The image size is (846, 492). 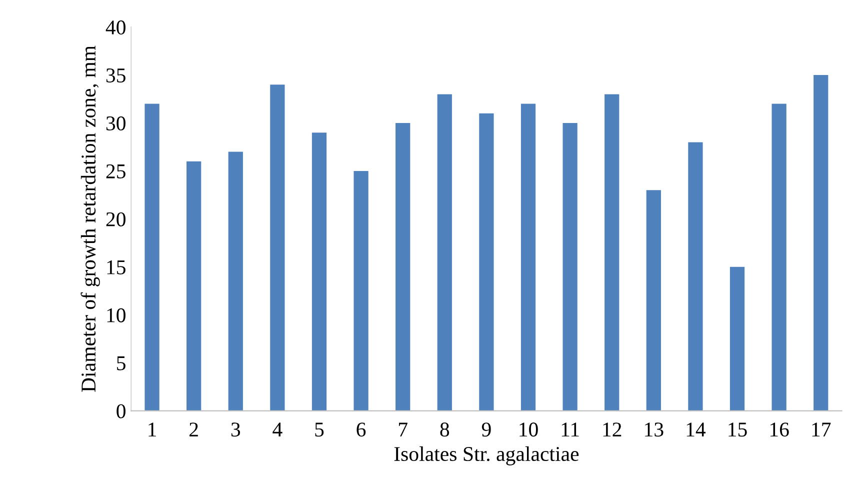 I want to click on x-tick-label: 8, so click(x=445, y=429).